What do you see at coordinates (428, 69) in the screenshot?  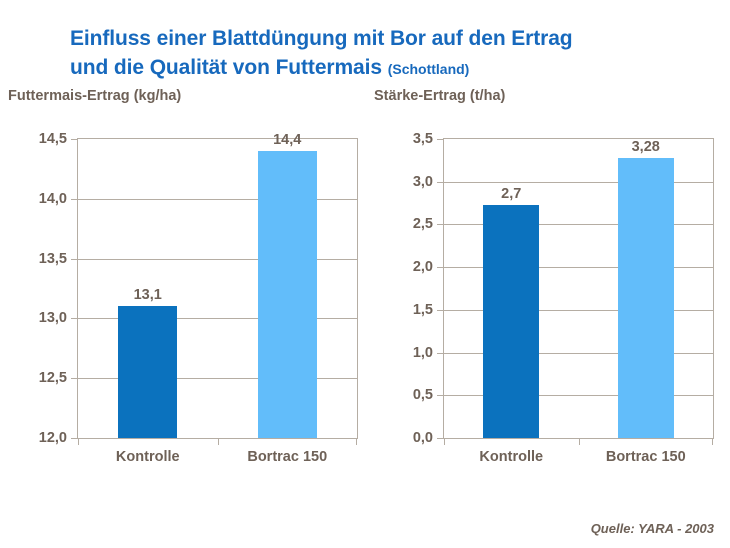 I see `title-region: (Schottland)` at bounding box center [428, 69].